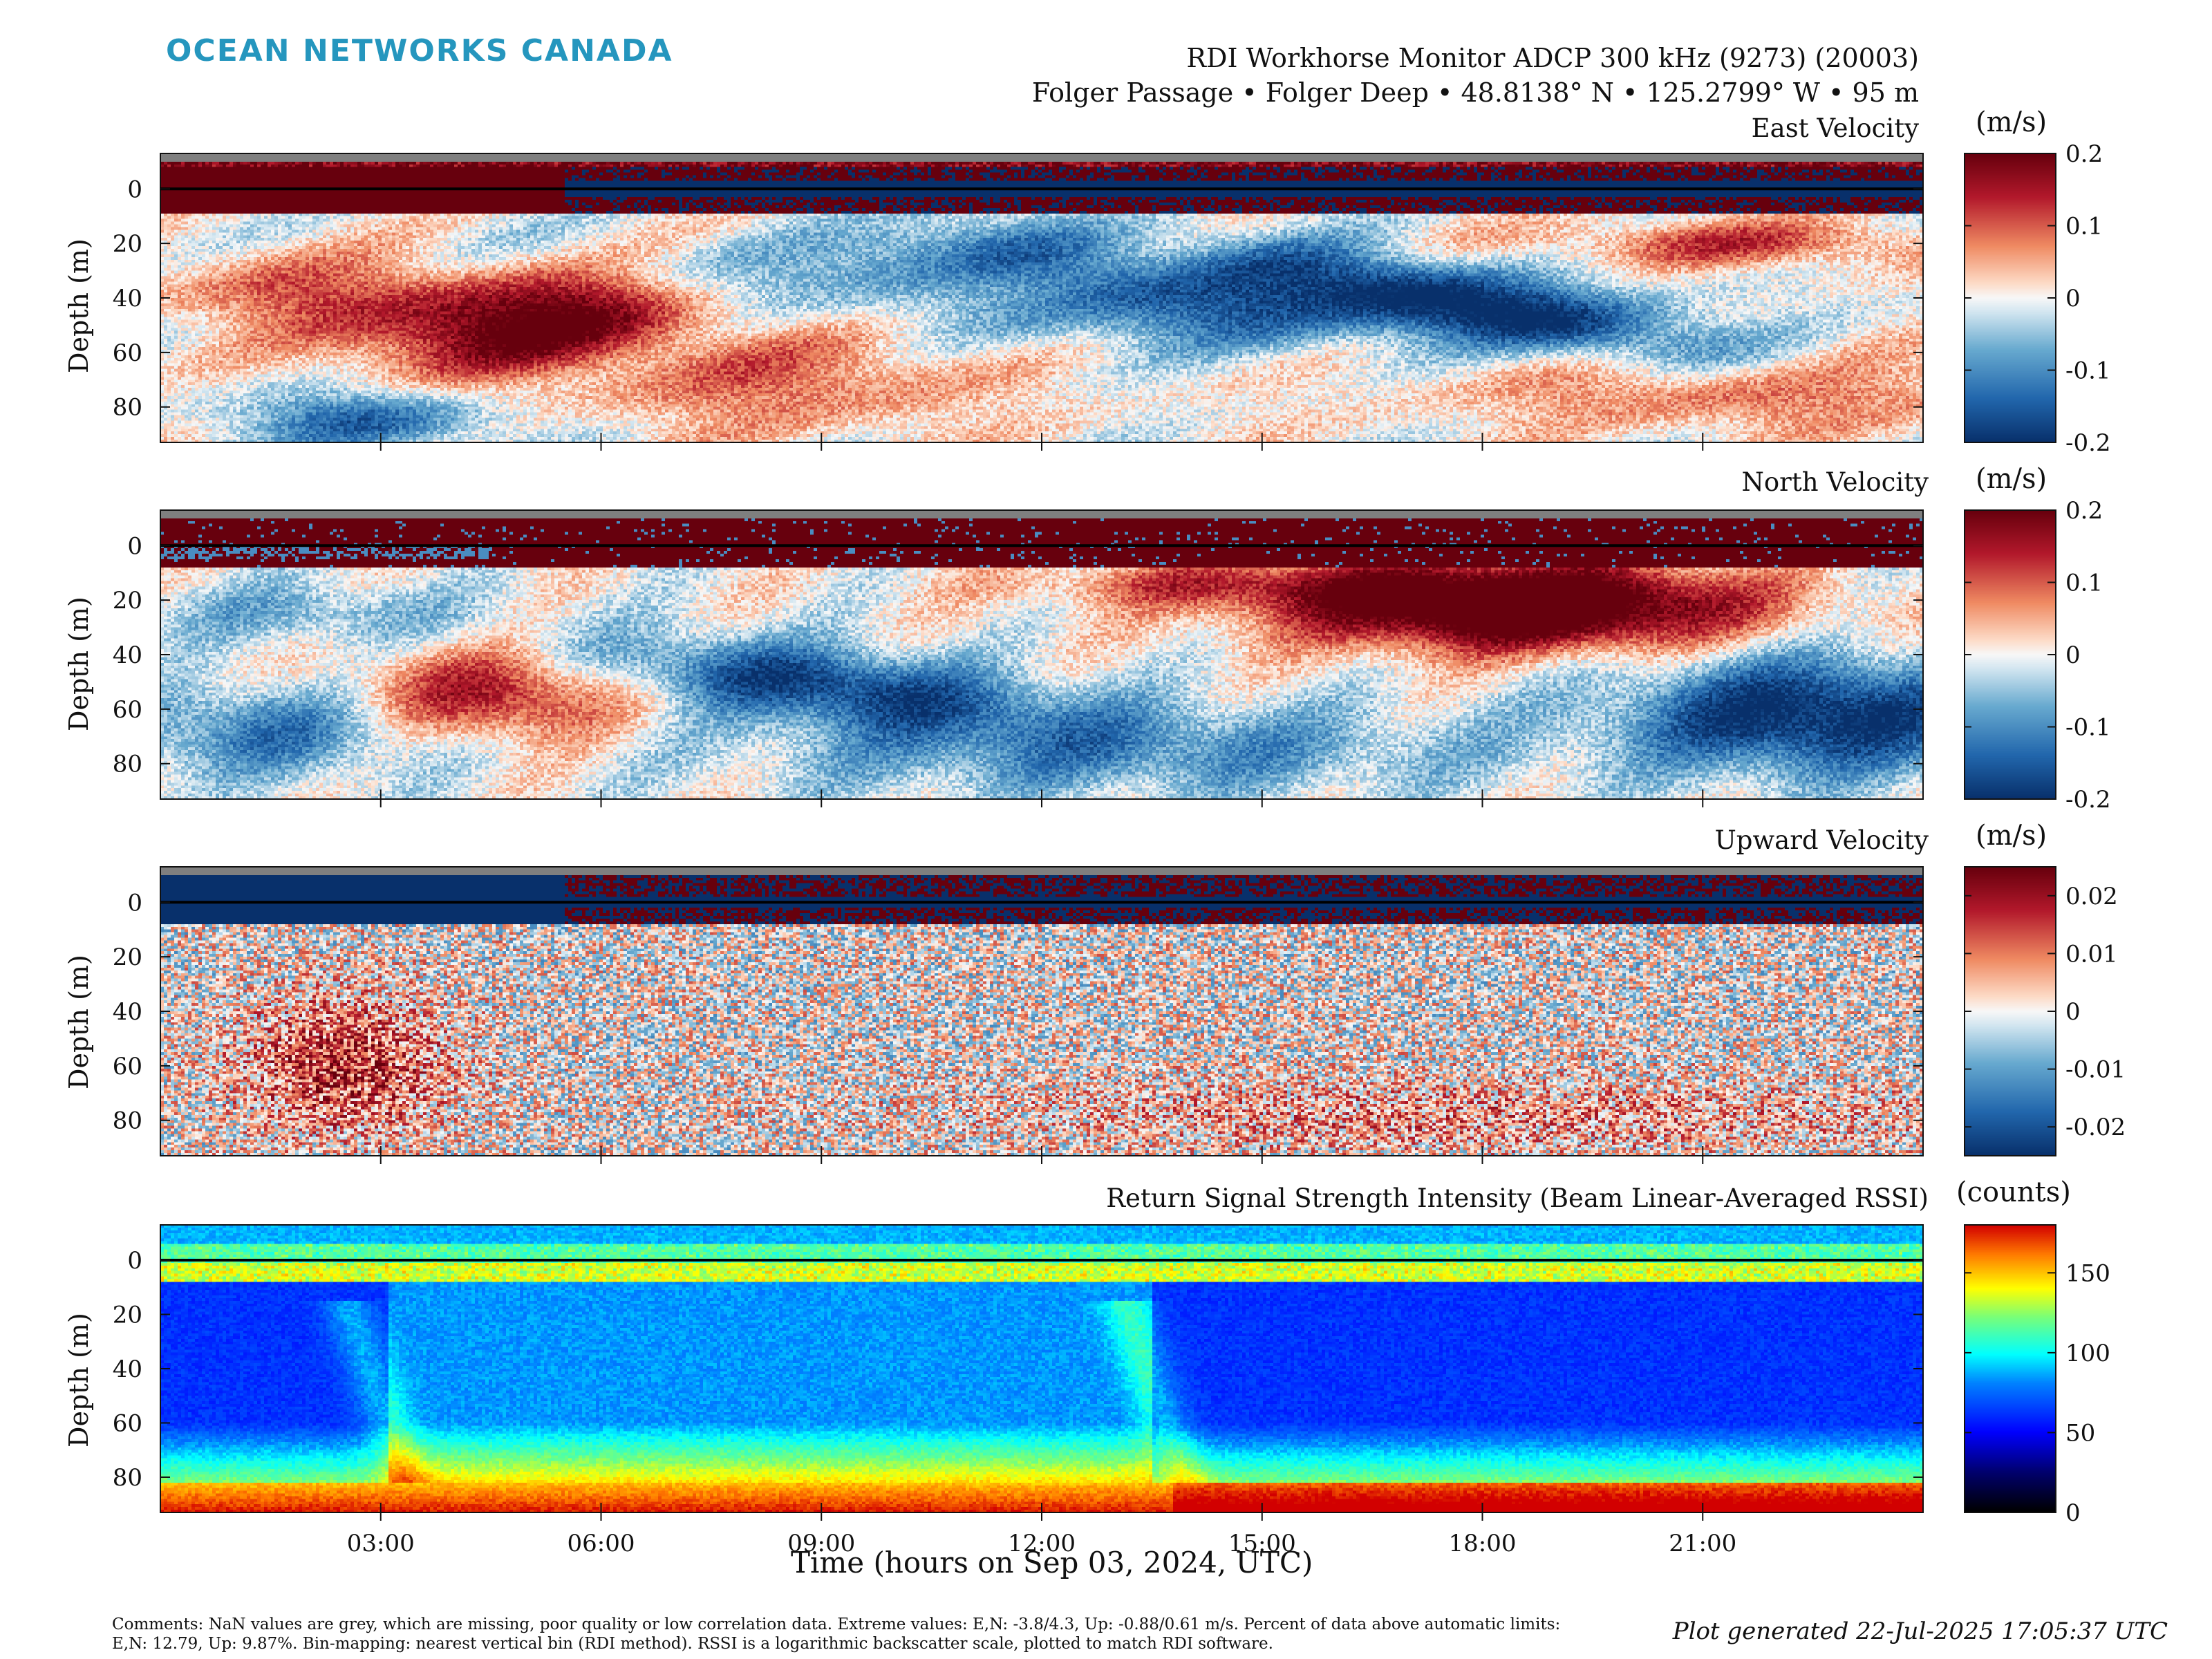 This screenshot has height=1659, width=2212. What do you see at coordinates (128, 710) in the screenshot?
I see `ytick-label-1-60: 60` at bounding box center [128, 710].